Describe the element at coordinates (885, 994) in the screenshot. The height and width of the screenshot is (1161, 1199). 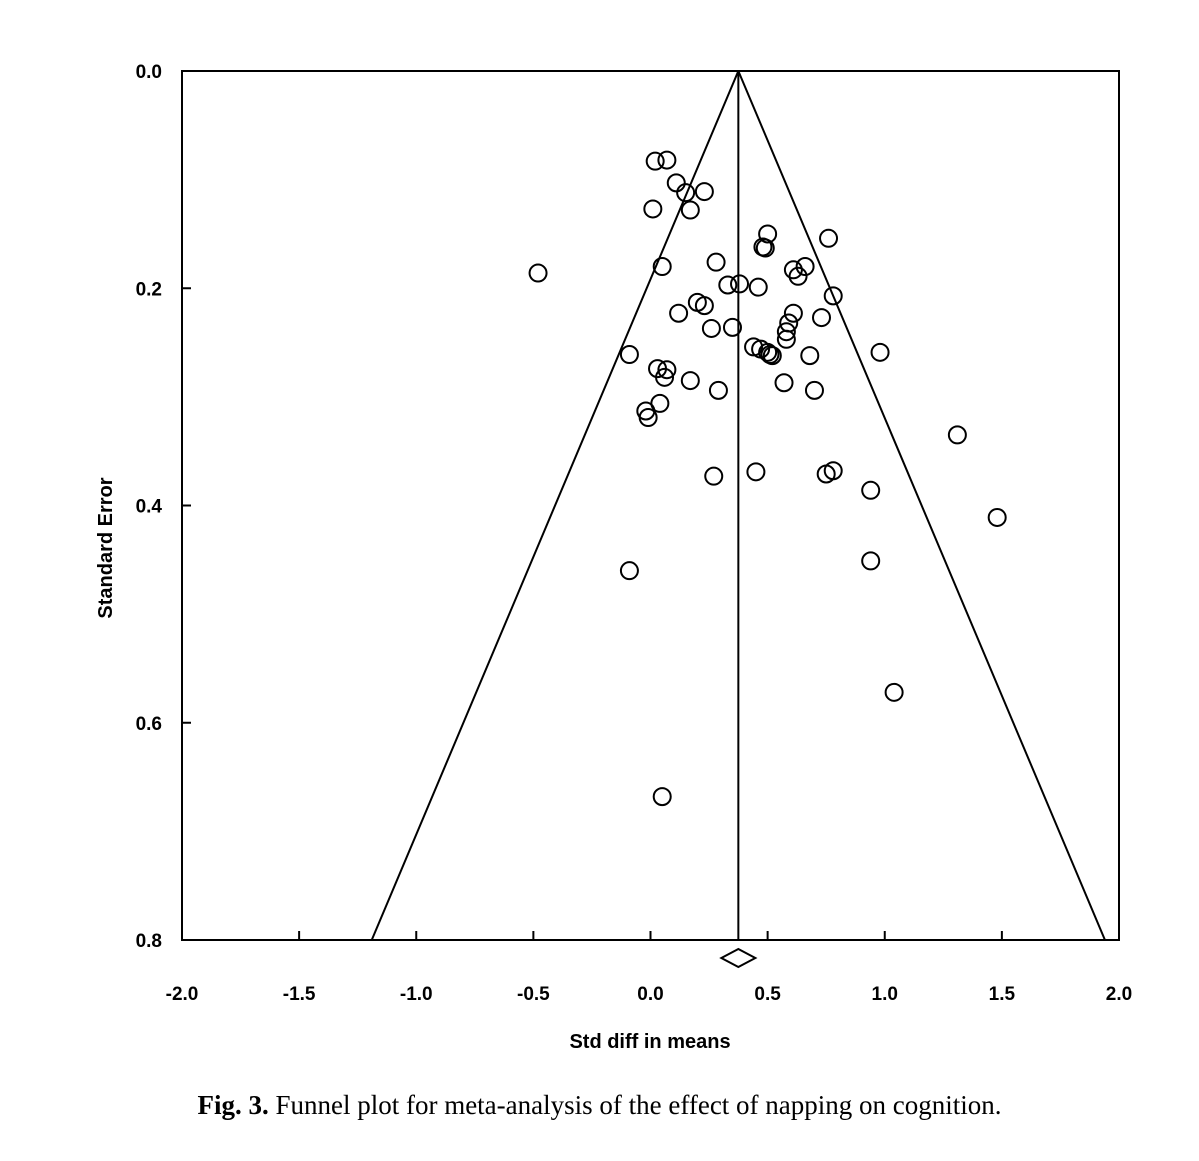
I see `x-tick-label: 1.0` at that location.